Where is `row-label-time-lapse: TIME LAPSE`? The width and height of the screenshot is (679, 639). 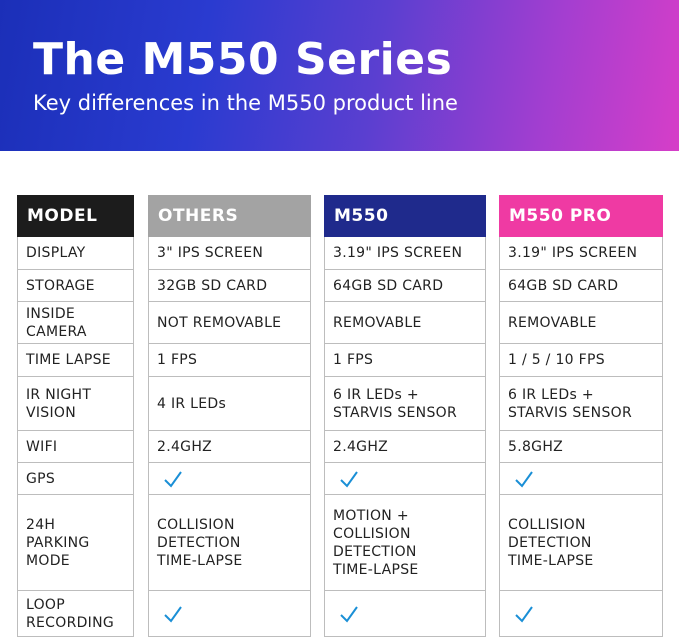 row-label-time-lapse: TIME LAPSE is located at coordinates (75, 360).